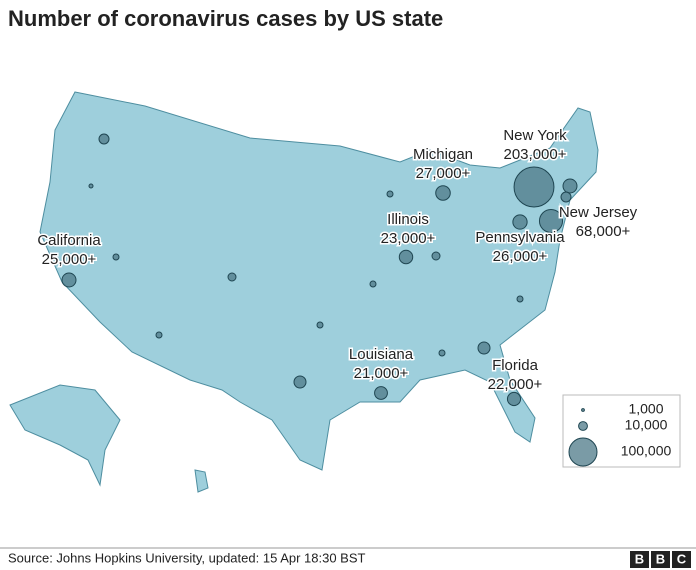  What do you see at coordinates (65, 435) in the screenshot?
I see `alaska` at bounding box center [65, 435].